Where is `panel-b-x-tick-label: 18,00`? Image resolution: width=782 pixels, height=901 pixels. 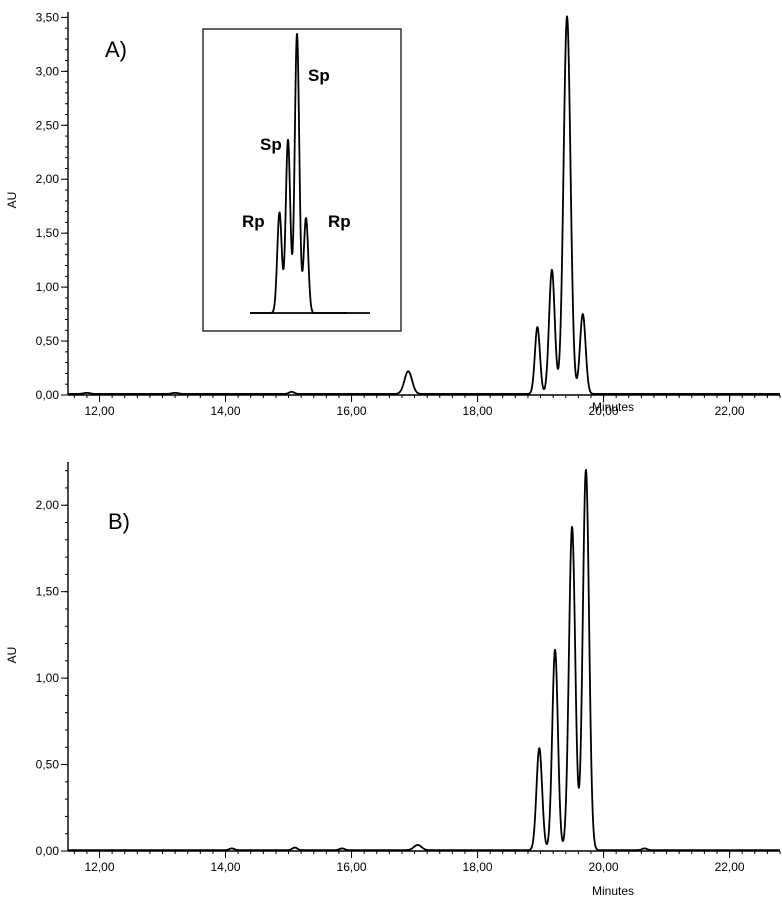 panel-b-x-tick-label: 18,00 is located at coordinates (478, 867).